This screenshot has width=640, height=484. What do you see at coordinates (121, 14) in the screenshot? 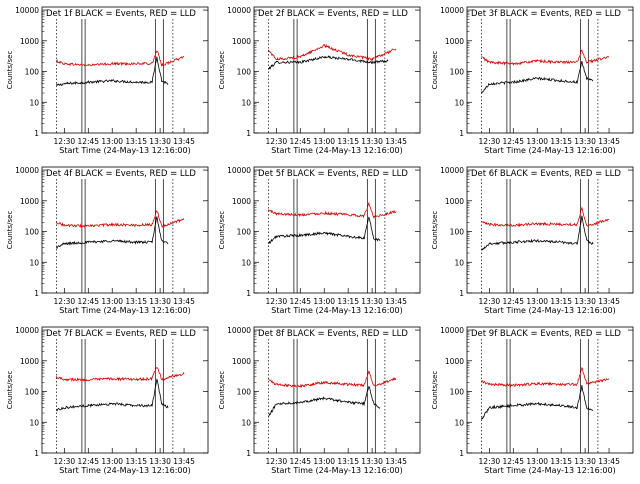
I see `panel-title: Det 1f BLACK = Events, RED = LLD` at bounding box center [121, 14].